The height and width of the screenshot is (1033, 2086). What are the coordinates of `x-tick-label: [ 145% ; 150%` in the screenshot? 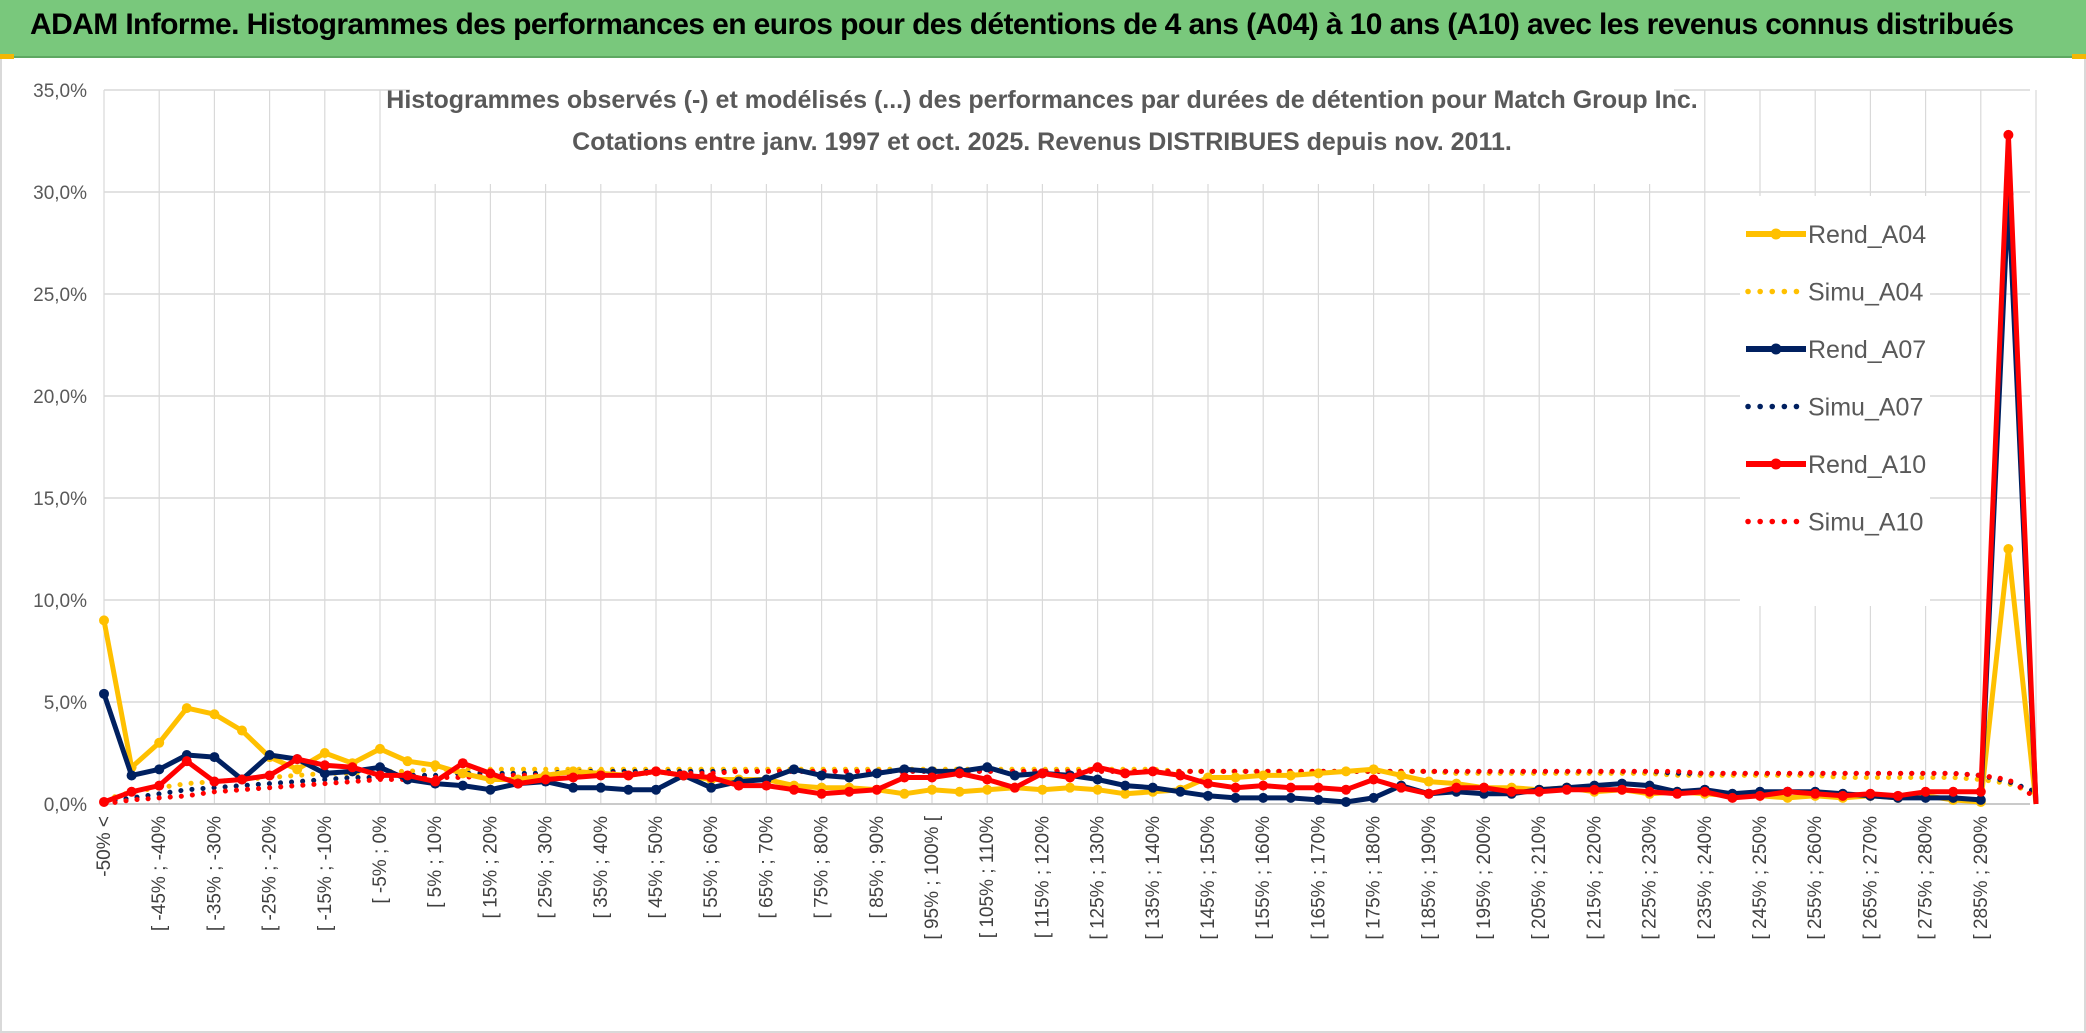 It's located at (1208, 878).